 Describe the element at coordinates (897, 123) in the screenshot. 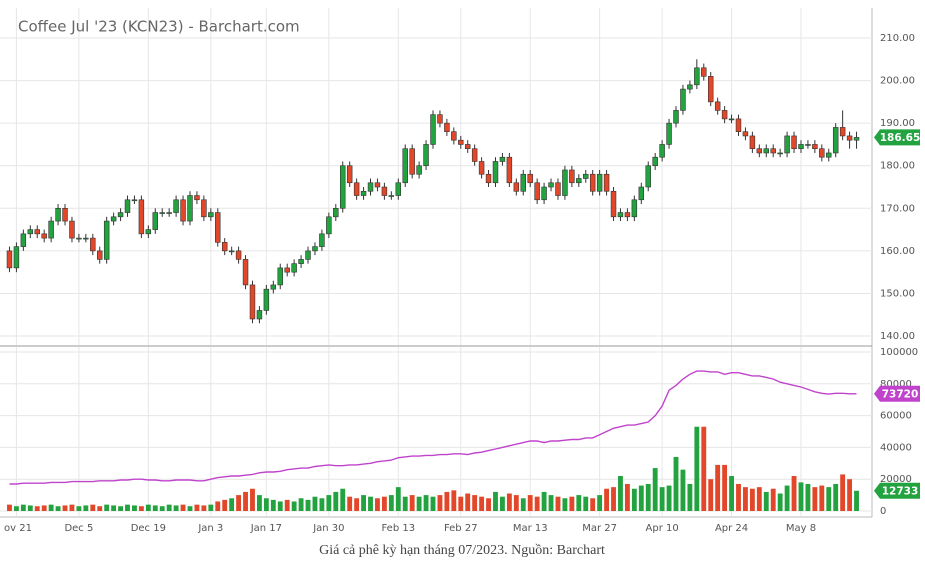

I see `y-tick-label: 190.00` at that location.